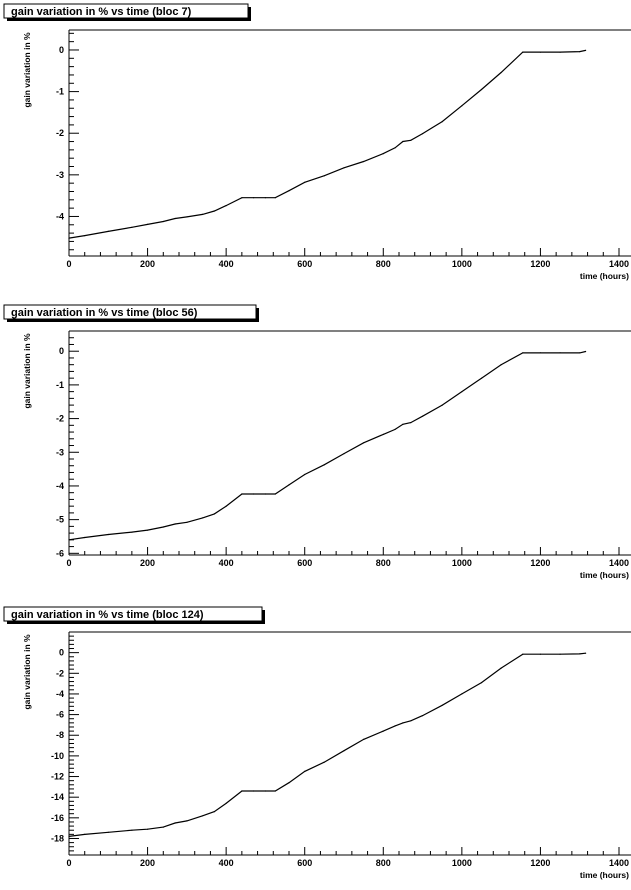 Image resolution: width=631 pixels, height=890 pixels. Describe the element at coordinates (57, 838) in the screenshot. I see `y-tick-label: -18` at that location.